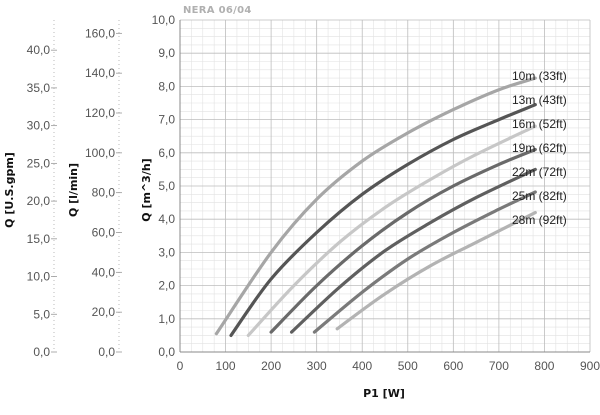 This screenshot has height=415, width=600. I want to click on y-tick-label: 9,0, so click(166, 53).